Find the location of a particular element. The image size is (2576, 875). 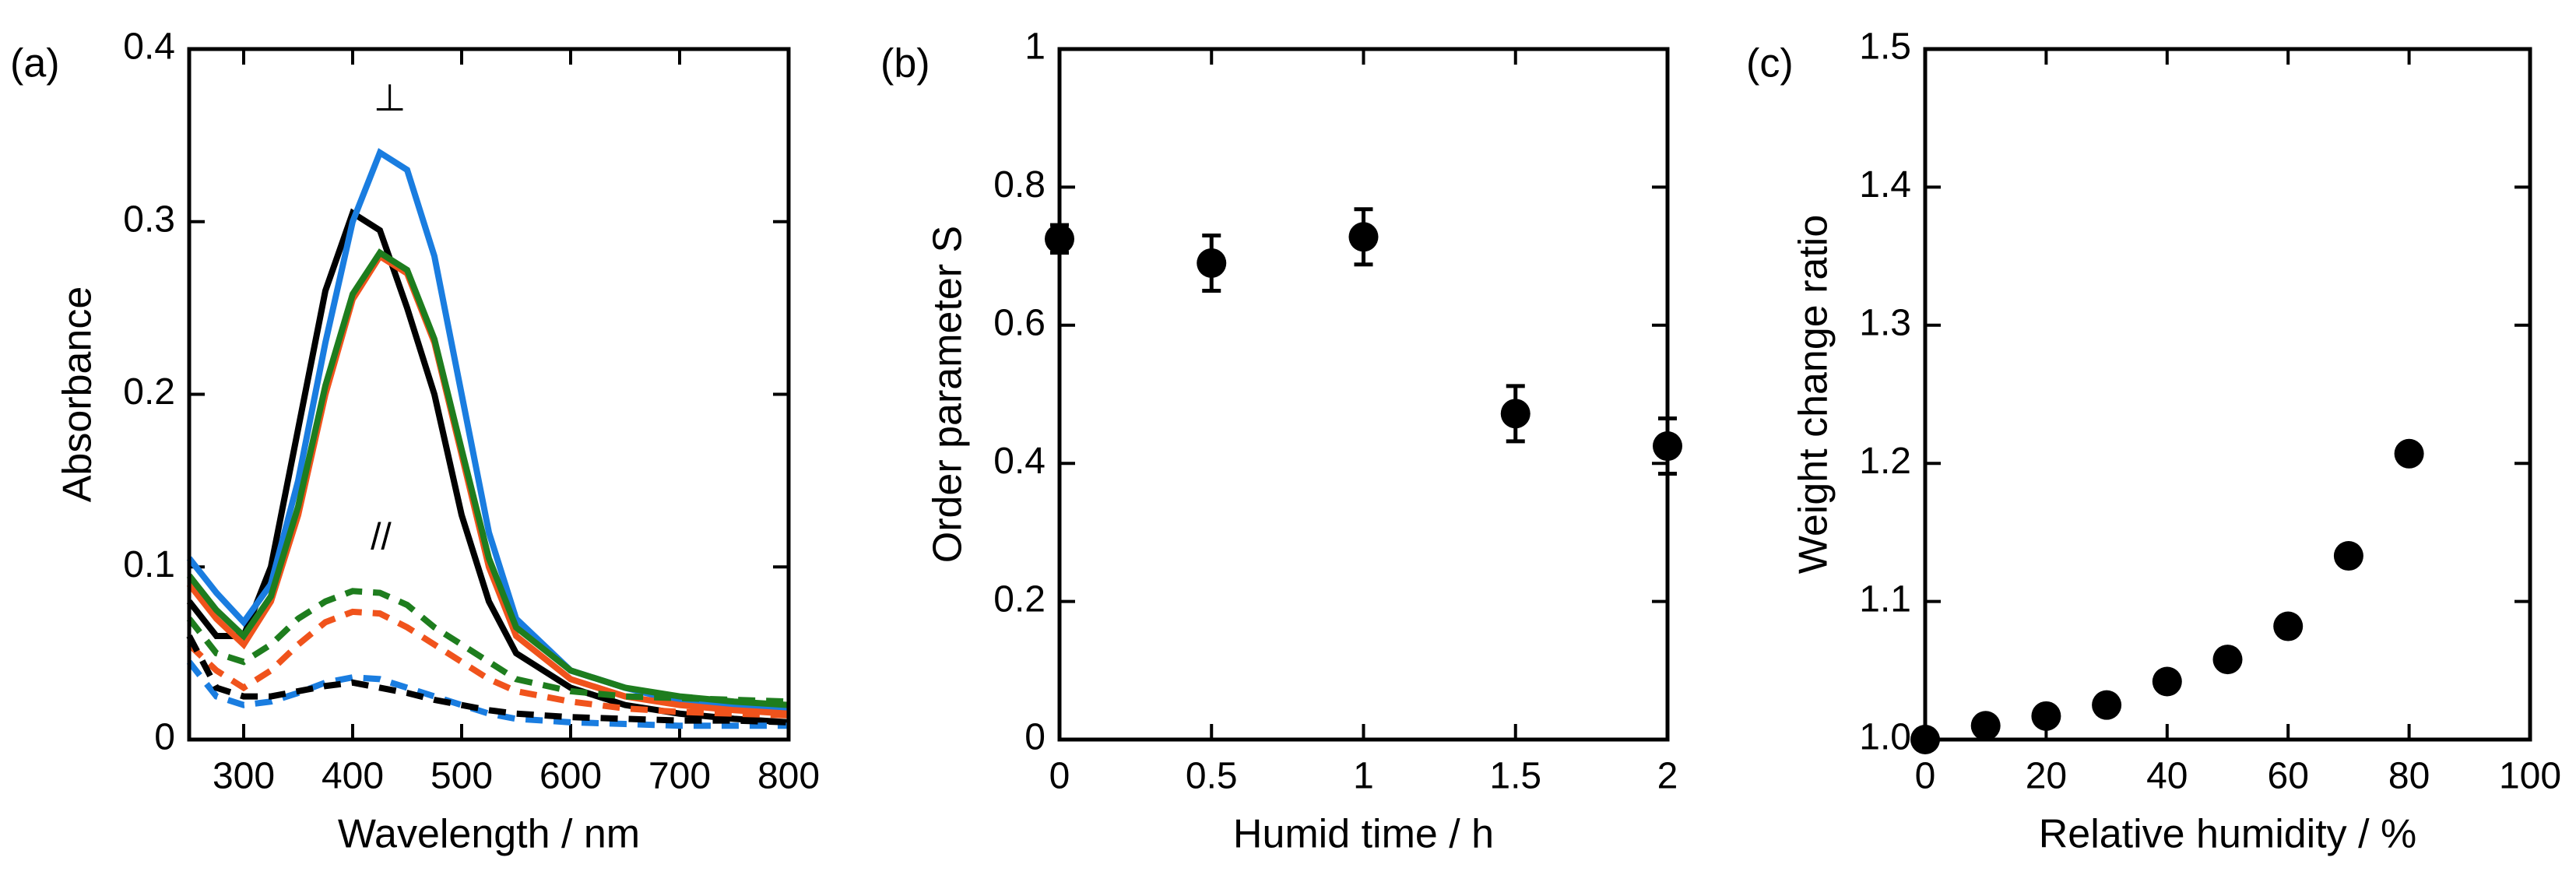

annotation: ⊥ is located at coordinates (390, 98).